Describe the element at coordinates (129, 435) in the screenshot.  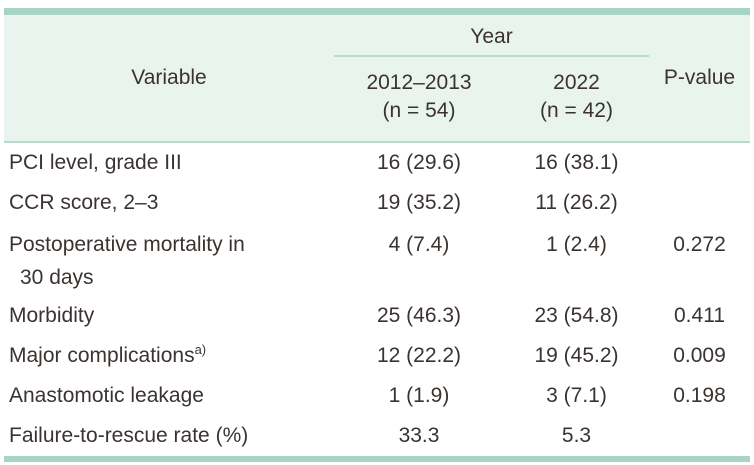
I see `variable-cell: Failure-to-rescue rate (%)` at that location.